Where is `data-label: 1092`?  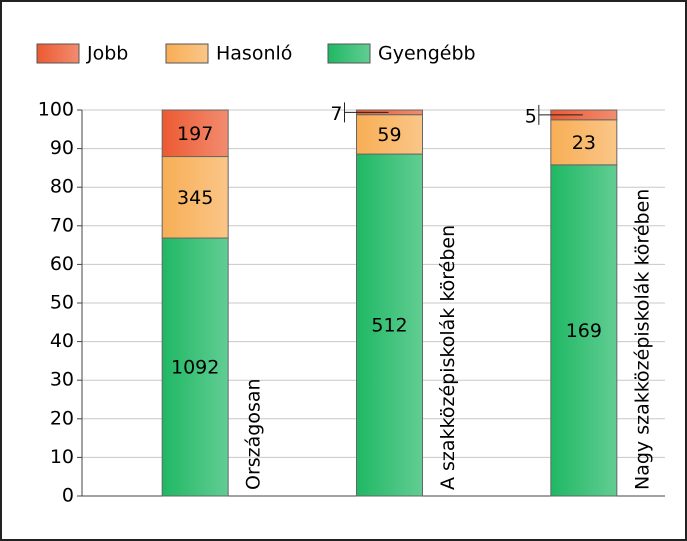
data-label: 1092 is located at coordinates (195, 368).